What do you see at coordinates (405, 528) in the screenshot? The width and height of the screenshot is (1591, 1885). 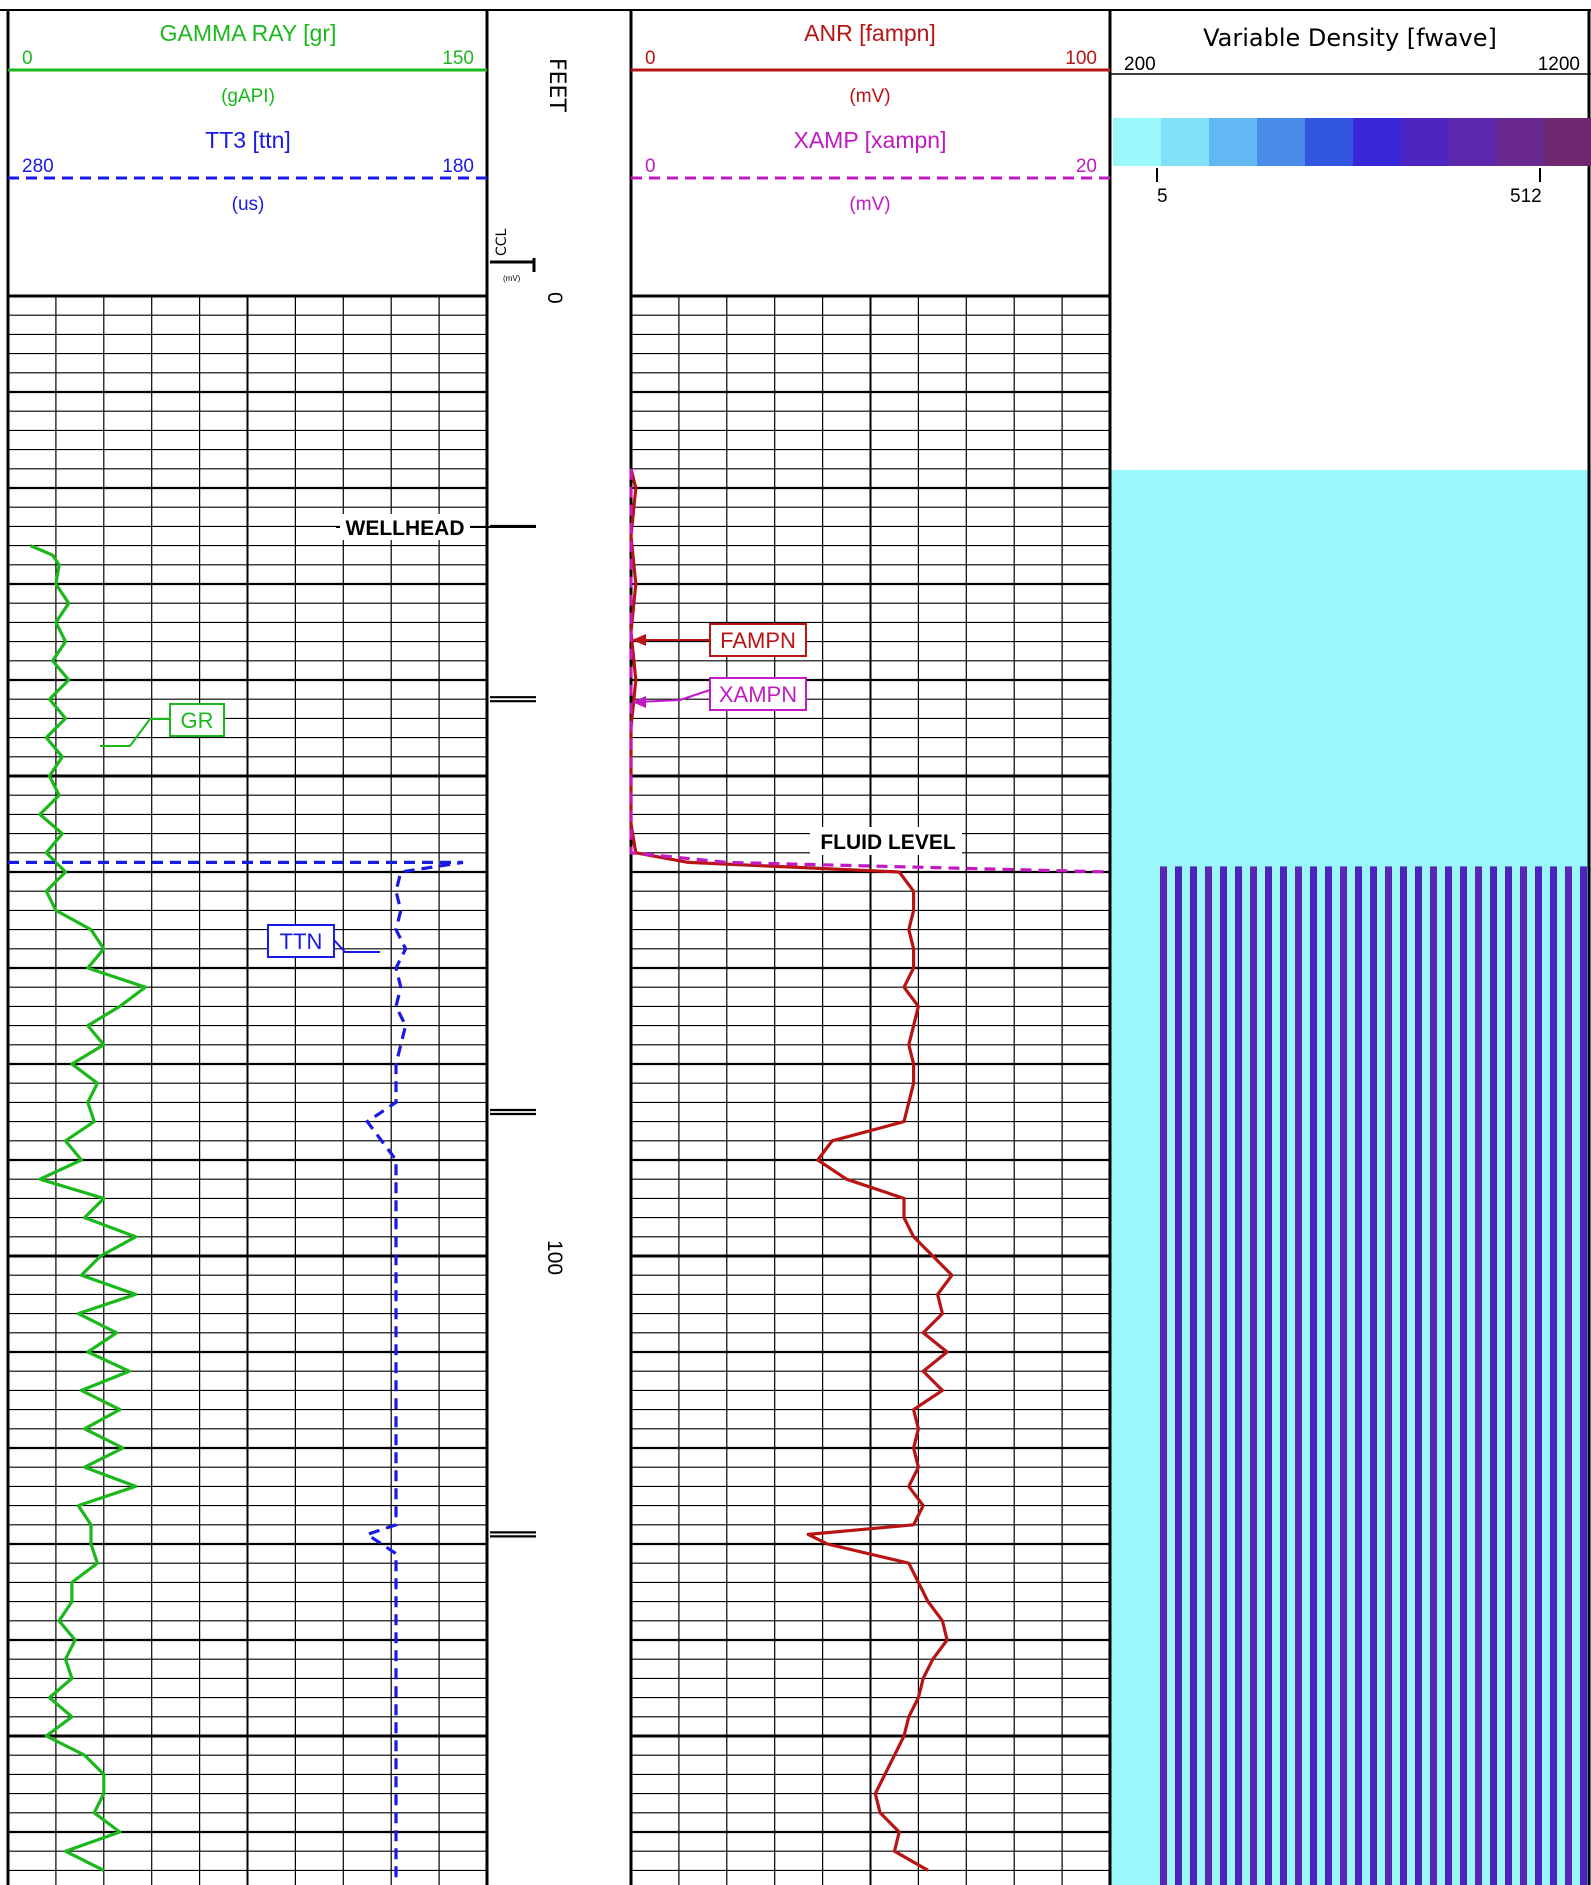 I see `wellhead-label: WELLHEAD` at bounding box center [405, 528].